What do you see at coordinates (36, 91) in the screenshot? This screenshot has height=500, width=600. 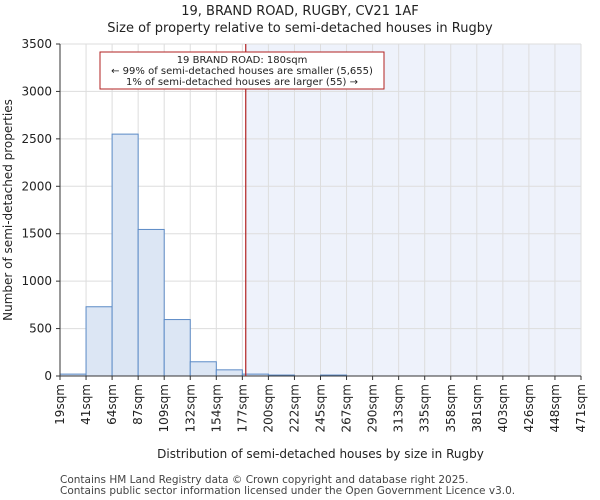 I see `y-tick-label: 3000` at bounding box center [36, 91].